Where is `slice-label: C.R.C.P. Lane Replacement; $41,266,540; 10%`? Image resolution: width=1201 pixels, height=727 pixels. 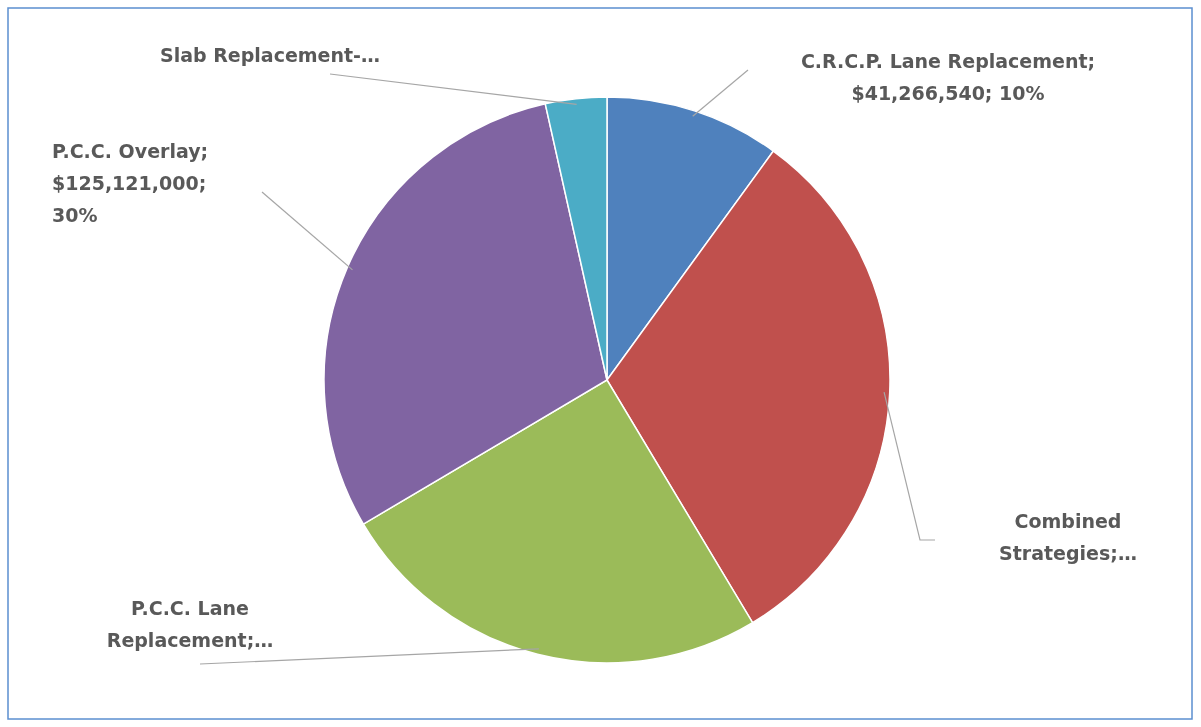 slice-label: C.R.C.P. Lane Replacement; $41,266,540; 10% is located at coordinates (948, 77).